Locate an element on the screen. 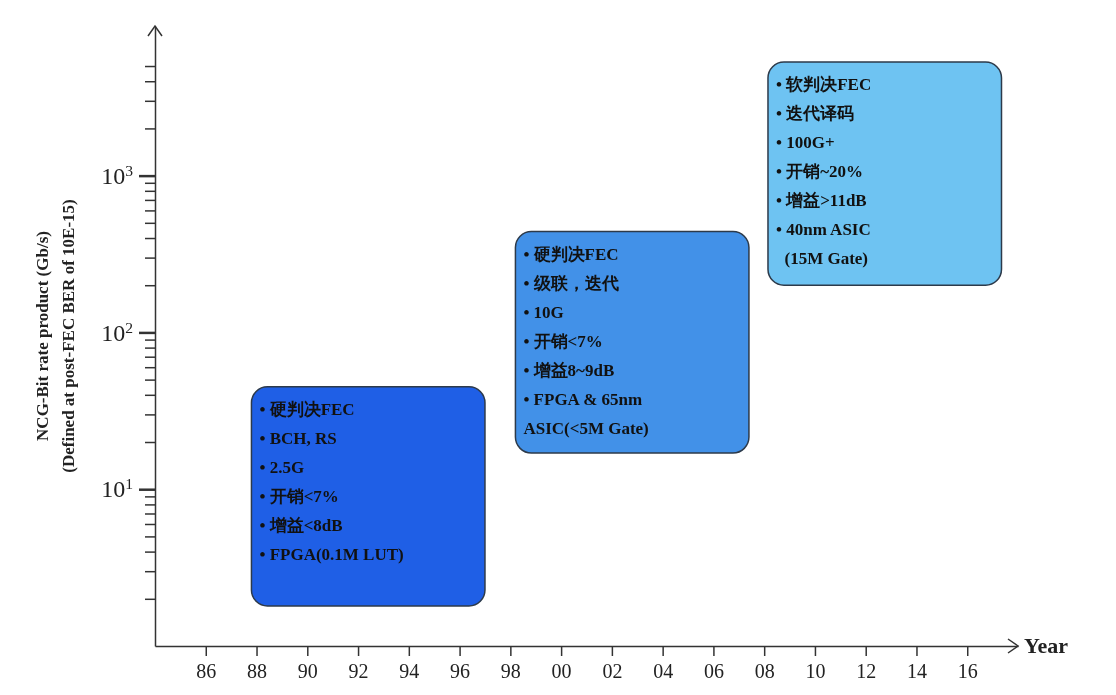 The width and height of the screenshot is (1116, 695). x-tick-label: 06 is located at coordinates (713, 671).